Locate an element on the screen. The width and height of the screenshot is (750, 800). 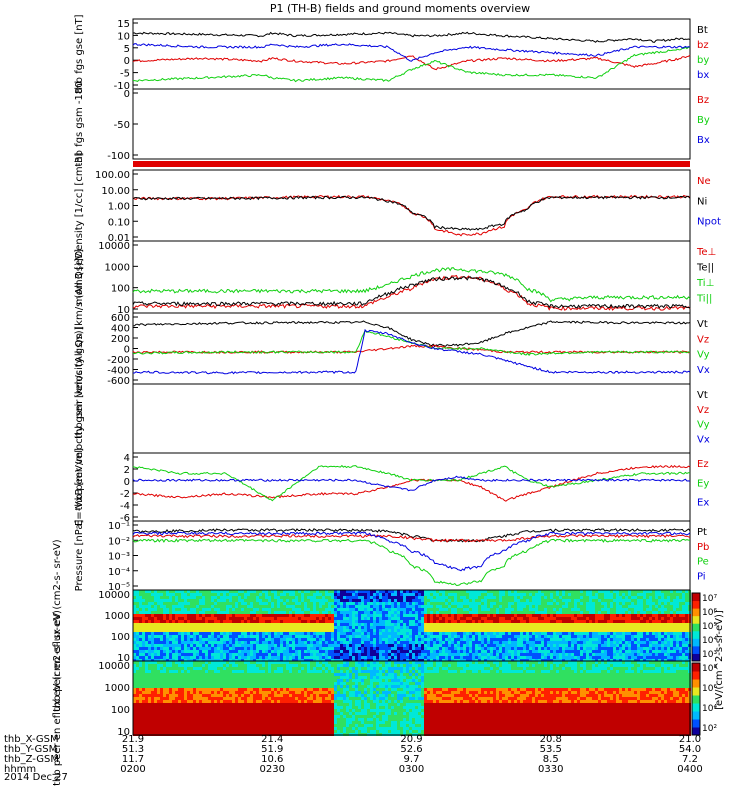
y-tick-label: 1000 is located at coordinates (117, 616).